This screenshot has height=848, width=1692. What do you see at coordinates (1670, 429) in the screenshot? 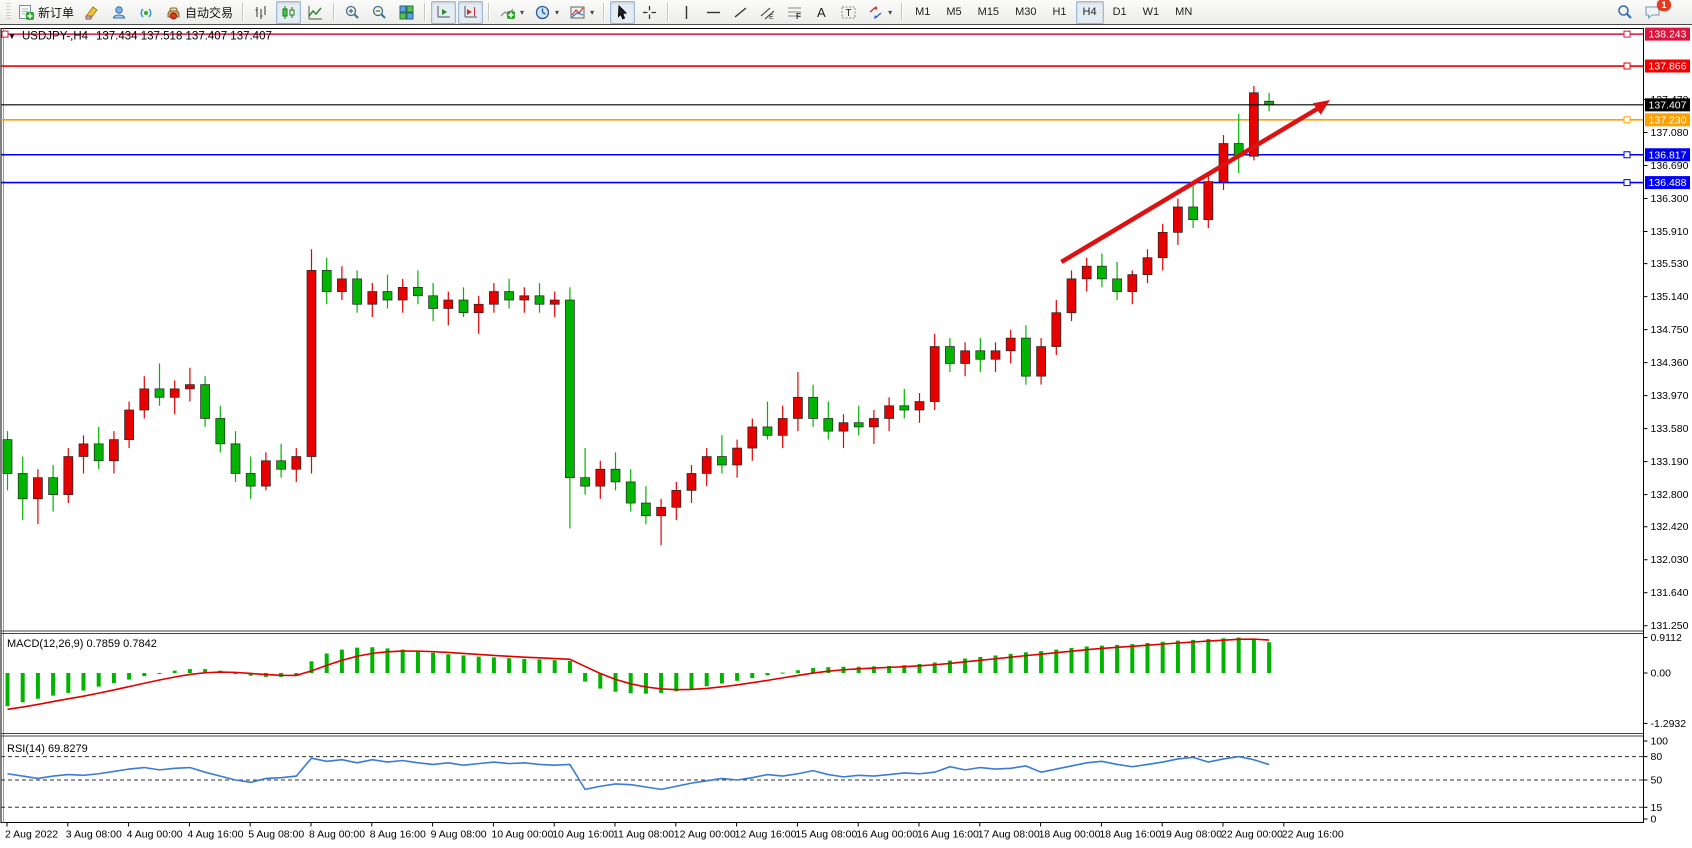
I see `price-tick-label: 133.580` at bounding box center [1670, 429].